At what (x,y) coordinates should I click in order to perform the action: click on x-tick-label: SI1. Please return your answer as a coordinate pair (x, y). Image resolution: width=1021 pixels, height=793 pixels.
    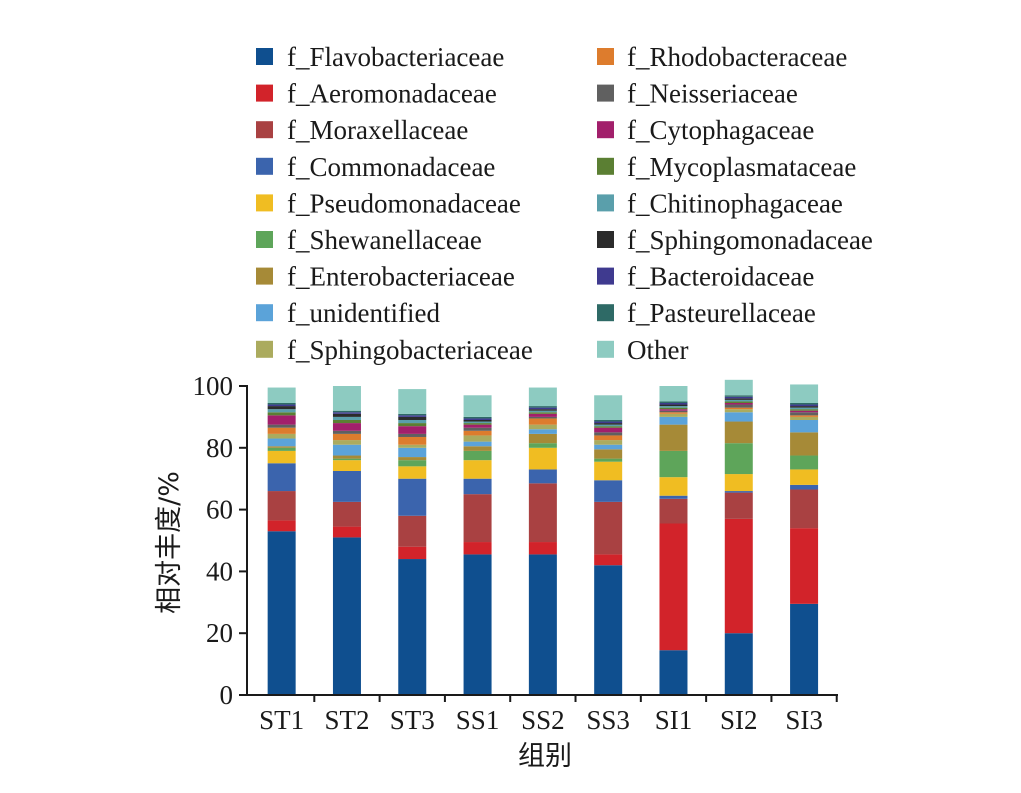
    Looking at the image, I should click on (674, 720).